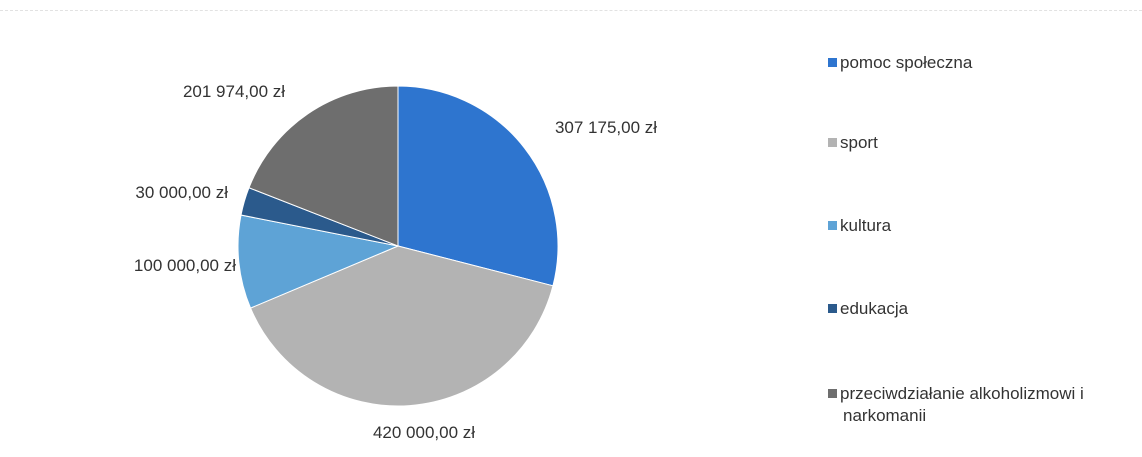 The width and height of the screenshot is (1142, 457). What do you see at coordinates (906, 62) in the screenshot?
I see `legend-label-pomoc-spoleczna: pomoc społeczna` at bounding box center [906, 62].